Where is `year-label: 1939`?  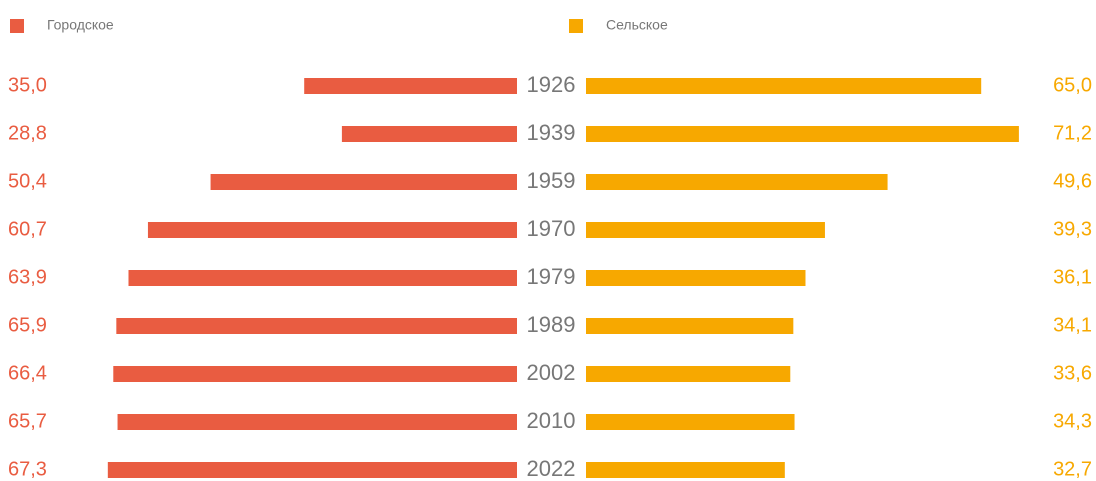 year-label: 1939 is located at coordinates (551, 132).